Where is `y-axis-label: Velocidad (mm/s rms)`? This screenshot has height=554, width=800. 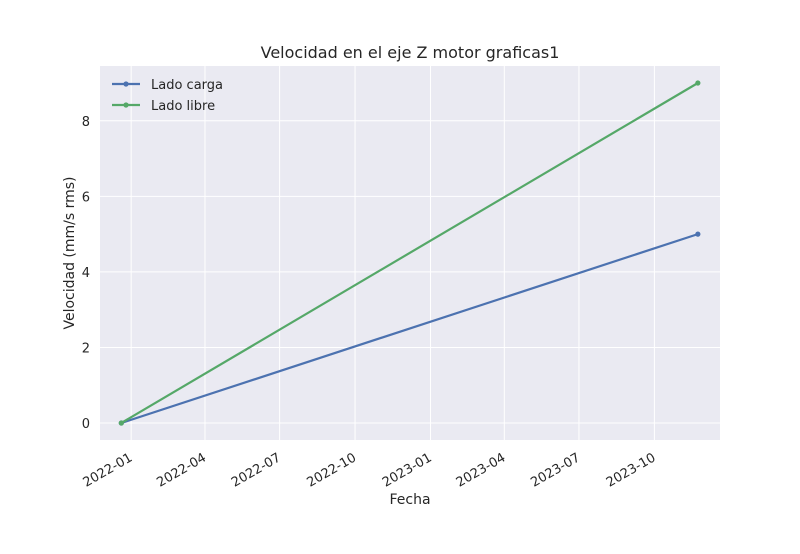 y-axis-label: Velocidad (mm/s rms) is located at coordinates (70, 252).